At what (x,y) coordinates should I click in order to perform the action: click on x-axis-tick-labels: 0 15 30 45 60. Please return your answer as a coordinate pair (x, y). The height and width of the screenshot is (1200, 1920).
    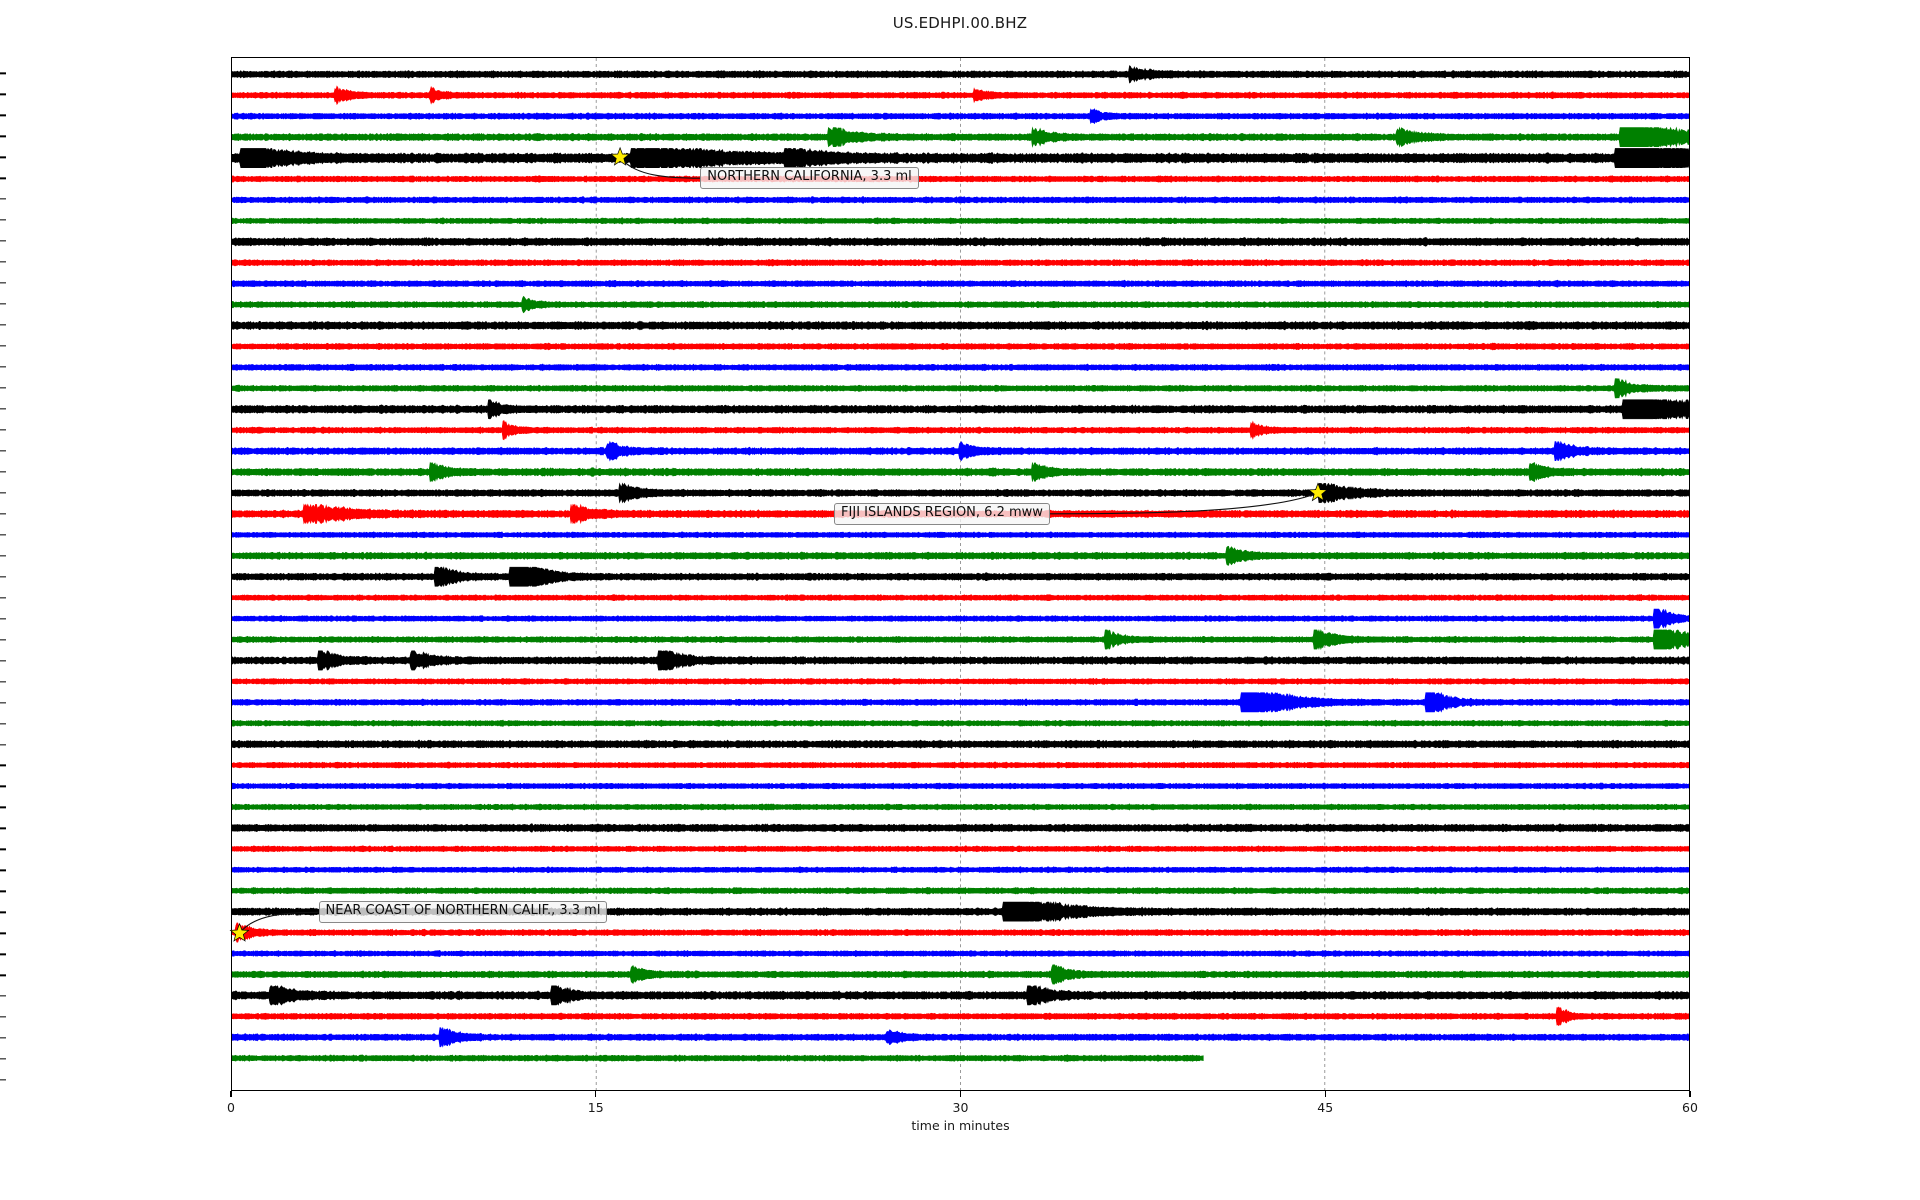
    Looking at the image, I should click on (962, 1111).